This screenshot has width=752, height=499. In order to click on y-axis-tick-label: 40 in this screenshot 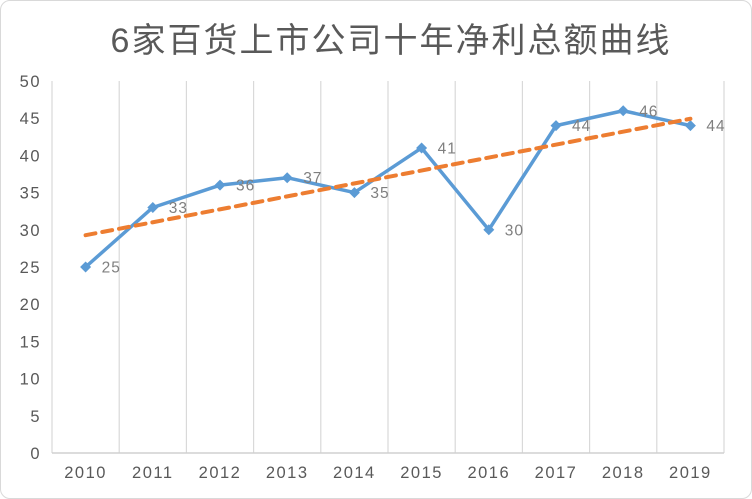, I will do `click(30, 156)`.